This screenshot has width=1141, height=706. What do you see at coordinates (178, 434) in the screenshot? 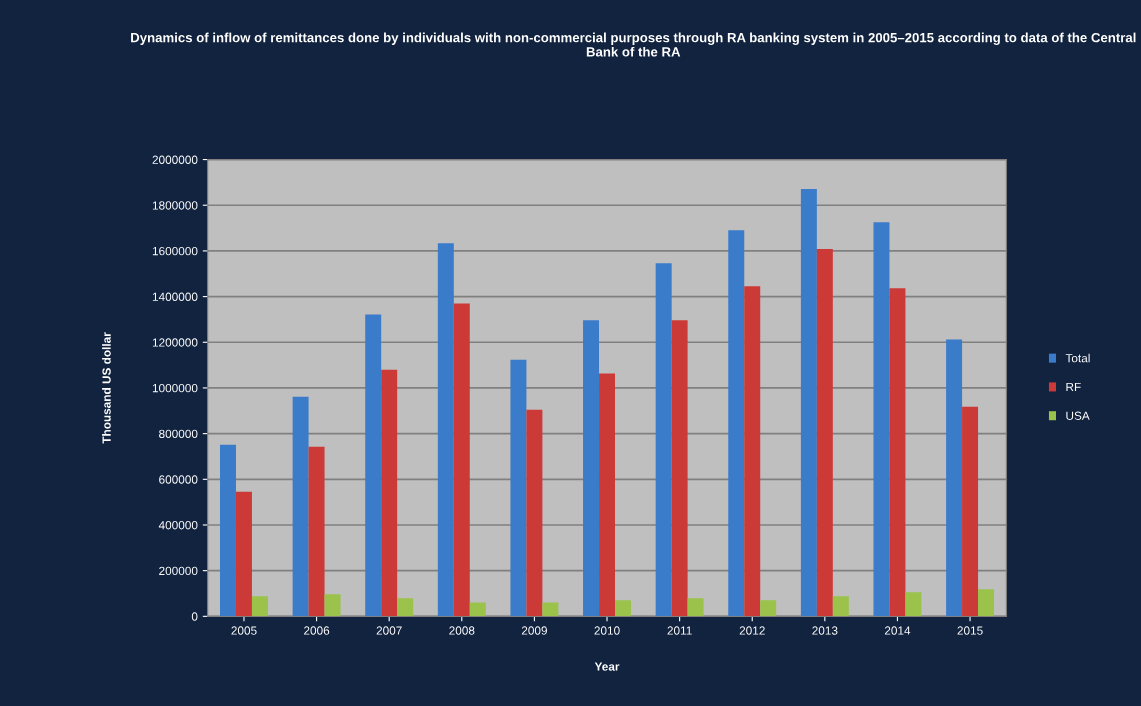
I see `y-tick-label: 800000` at bounding box center [178, 434].